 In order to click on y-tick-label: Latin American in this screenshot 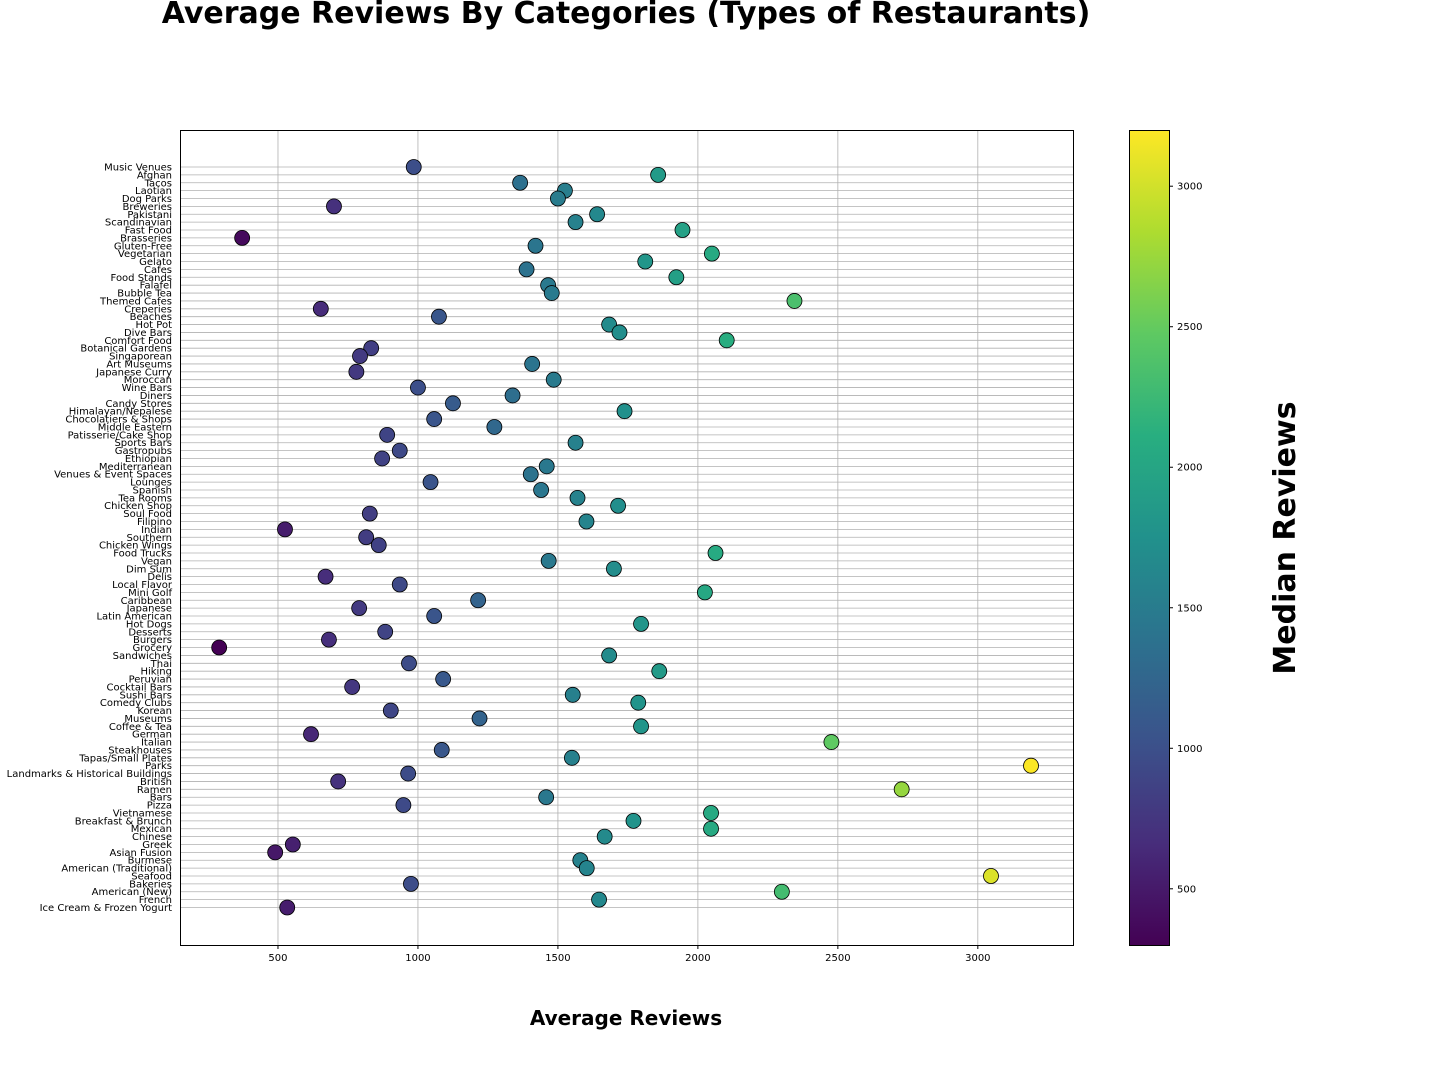, I will do `click(134, 617)`.